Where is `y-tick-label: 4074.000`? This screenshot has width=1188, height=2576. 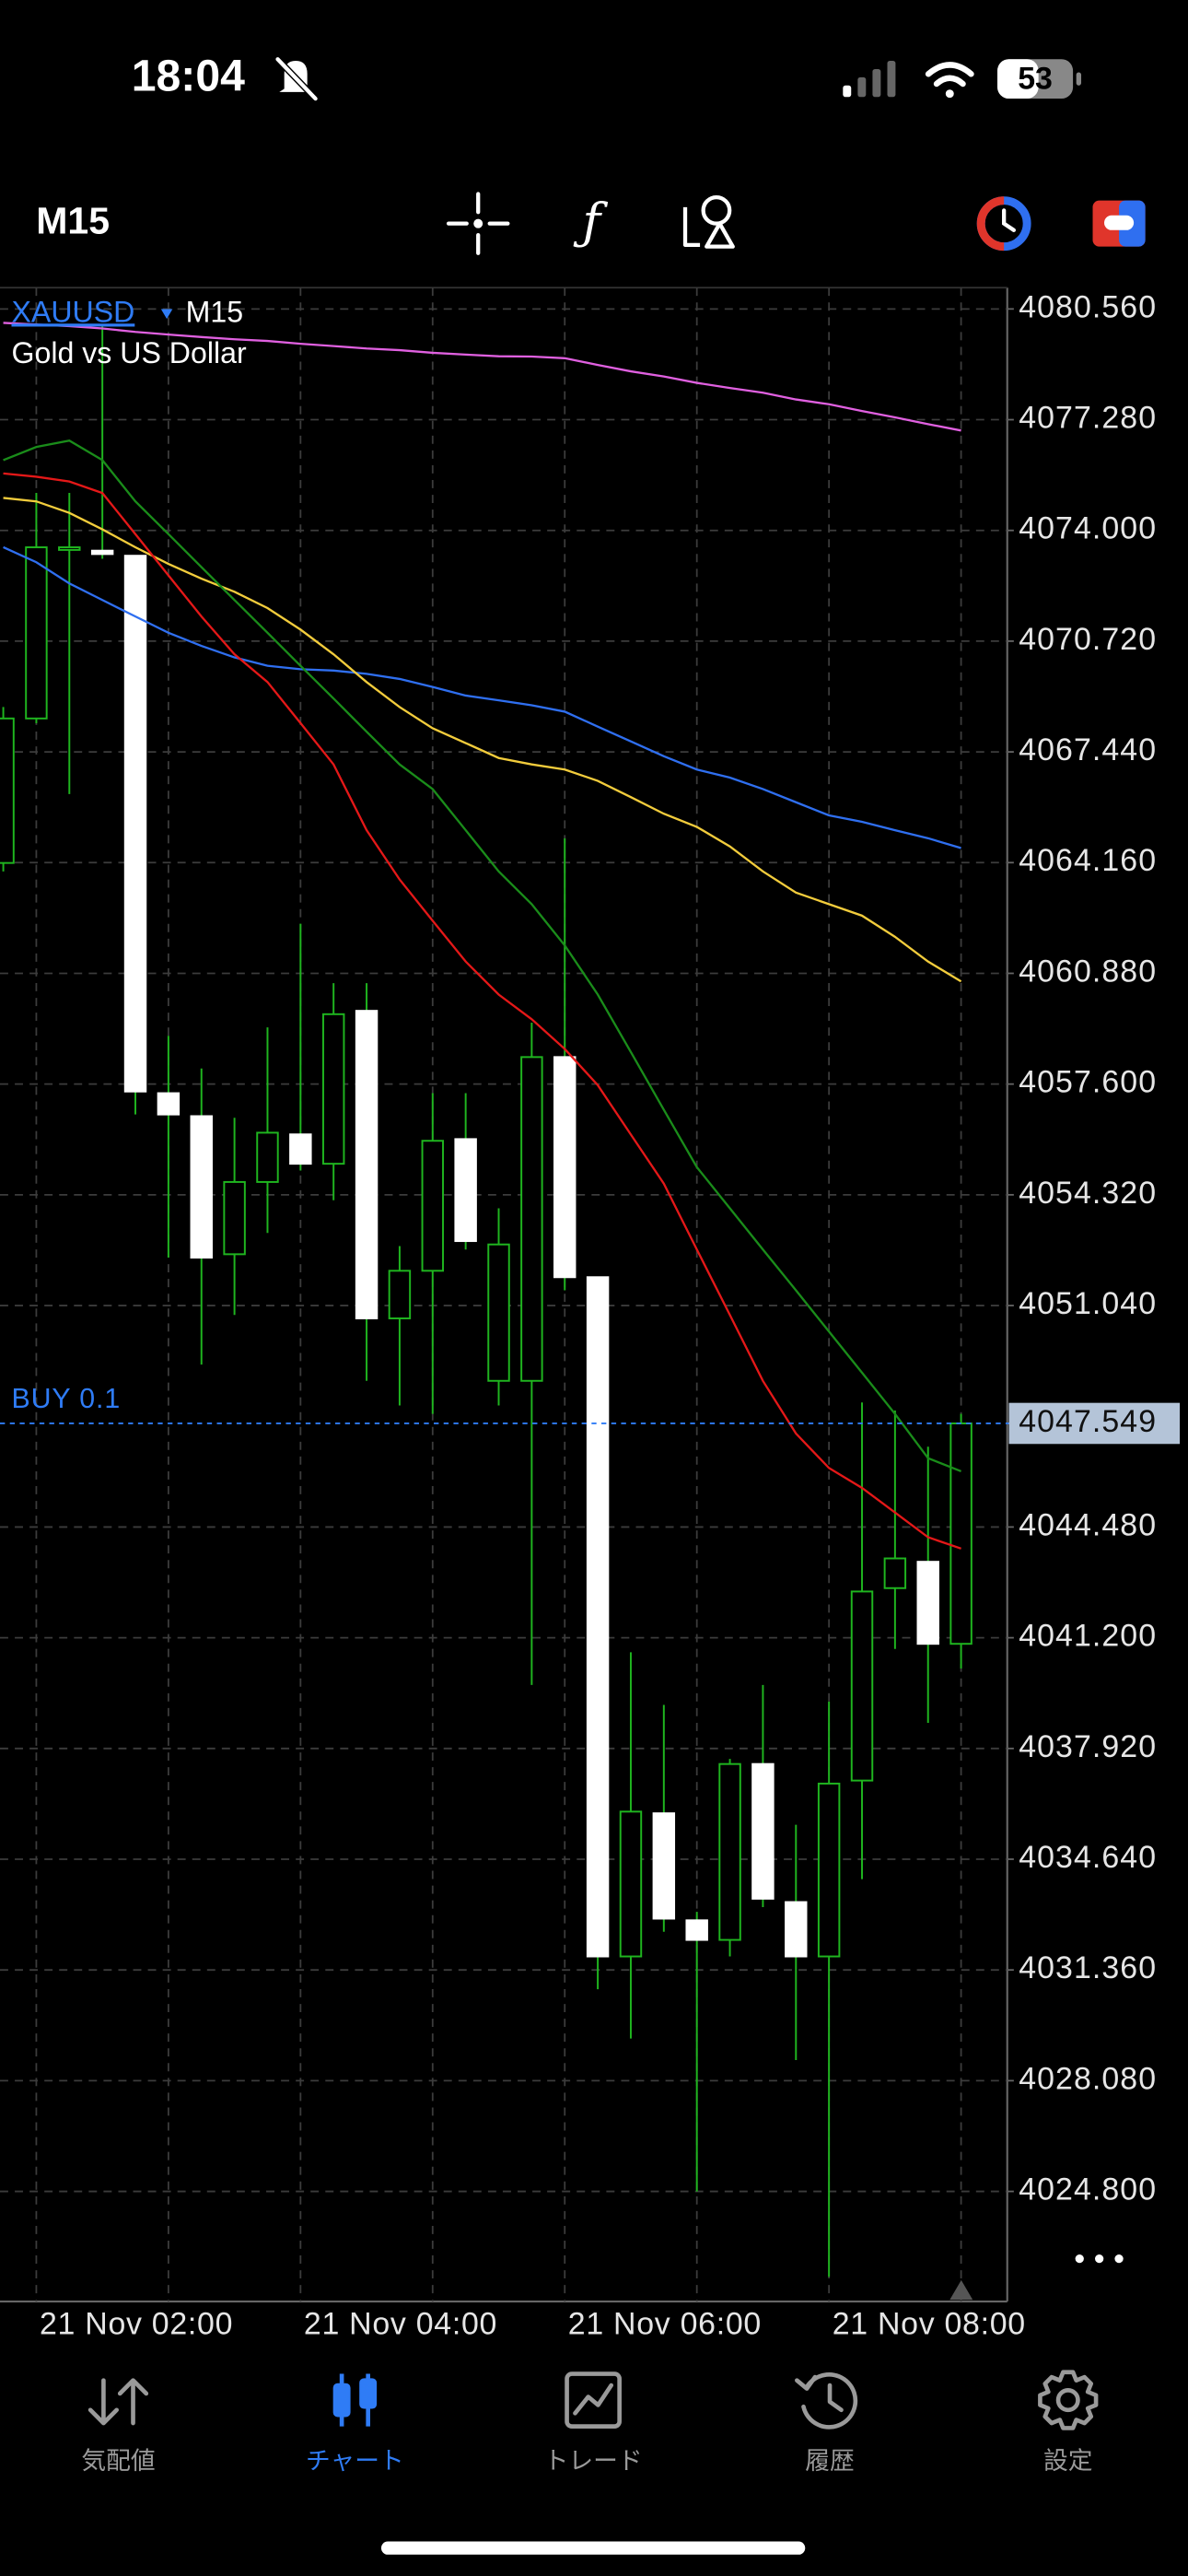
y-tick-label: 4074.000 is located at coordinates (1088, 528).